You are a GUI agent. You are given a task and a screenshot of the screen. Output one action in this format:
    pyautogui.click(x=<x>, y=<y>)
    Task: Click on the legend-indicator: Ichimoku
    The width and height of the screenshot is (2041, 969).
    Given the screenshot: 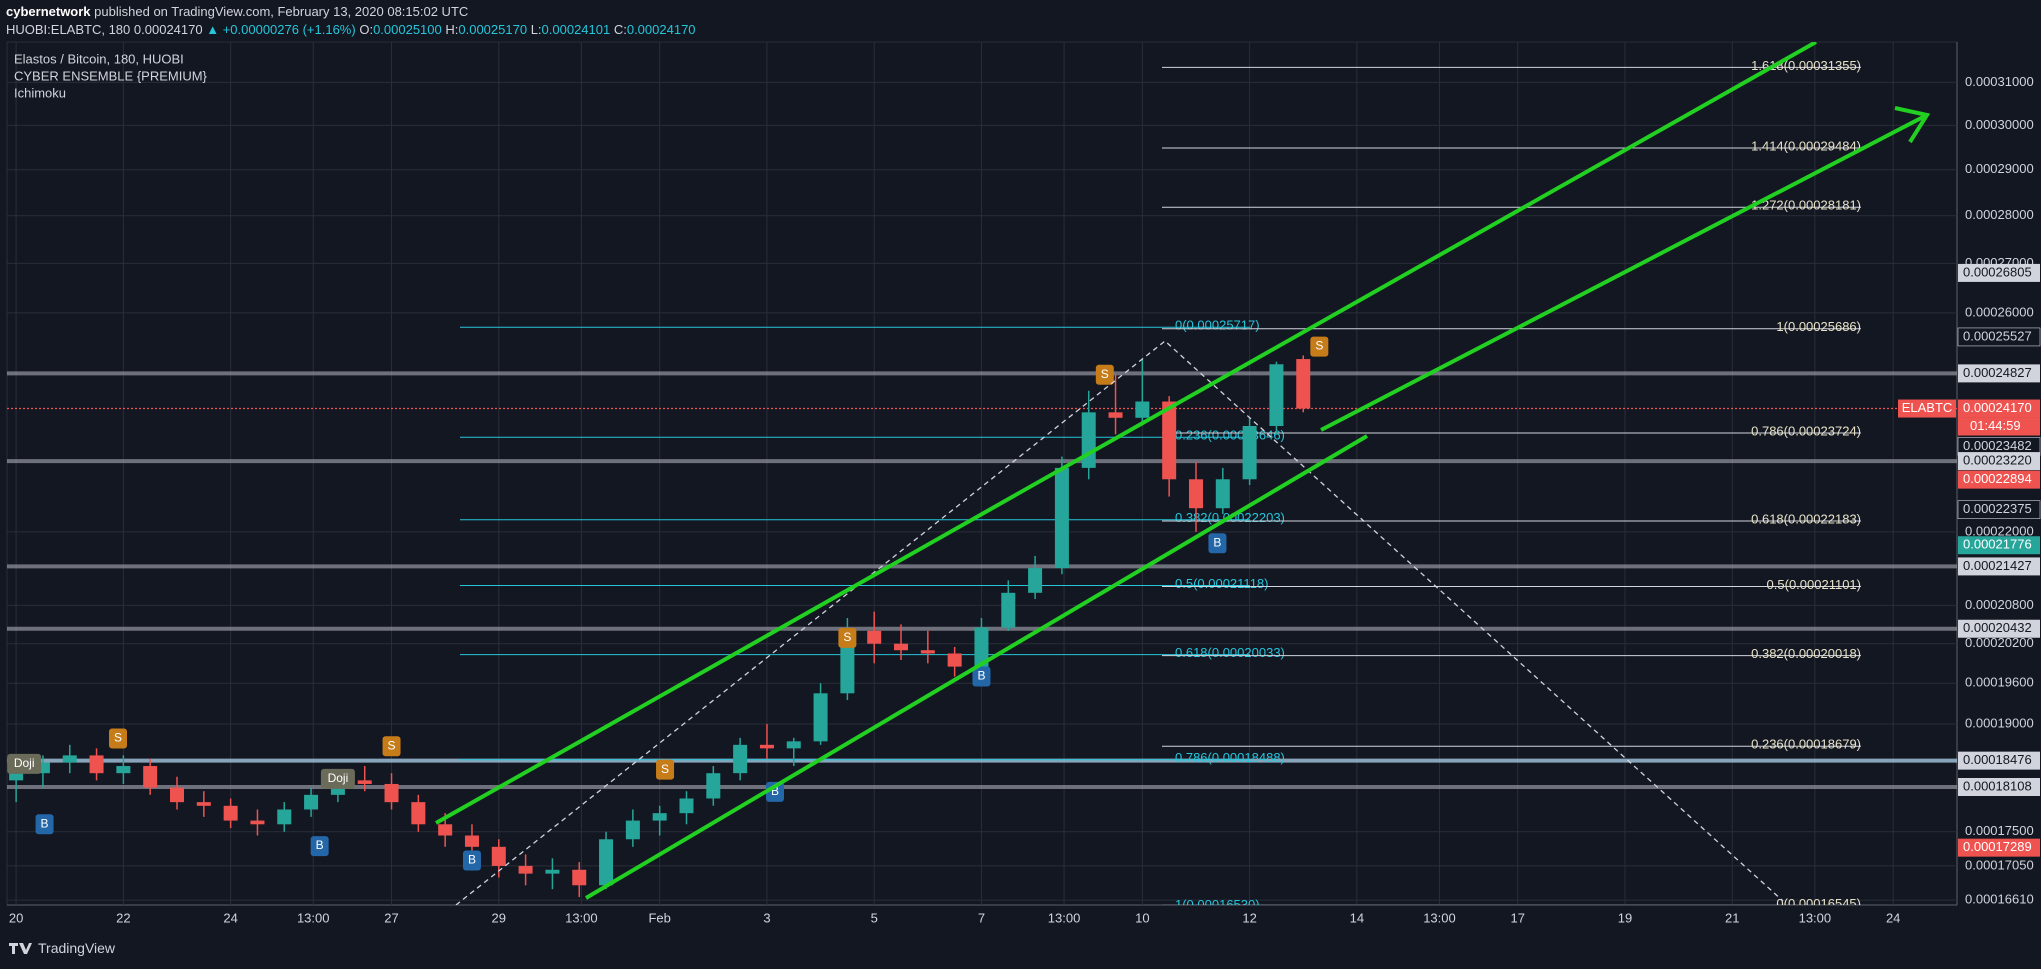 What is the action you would take?
    pyautogui.click(x=40, y=92)
    